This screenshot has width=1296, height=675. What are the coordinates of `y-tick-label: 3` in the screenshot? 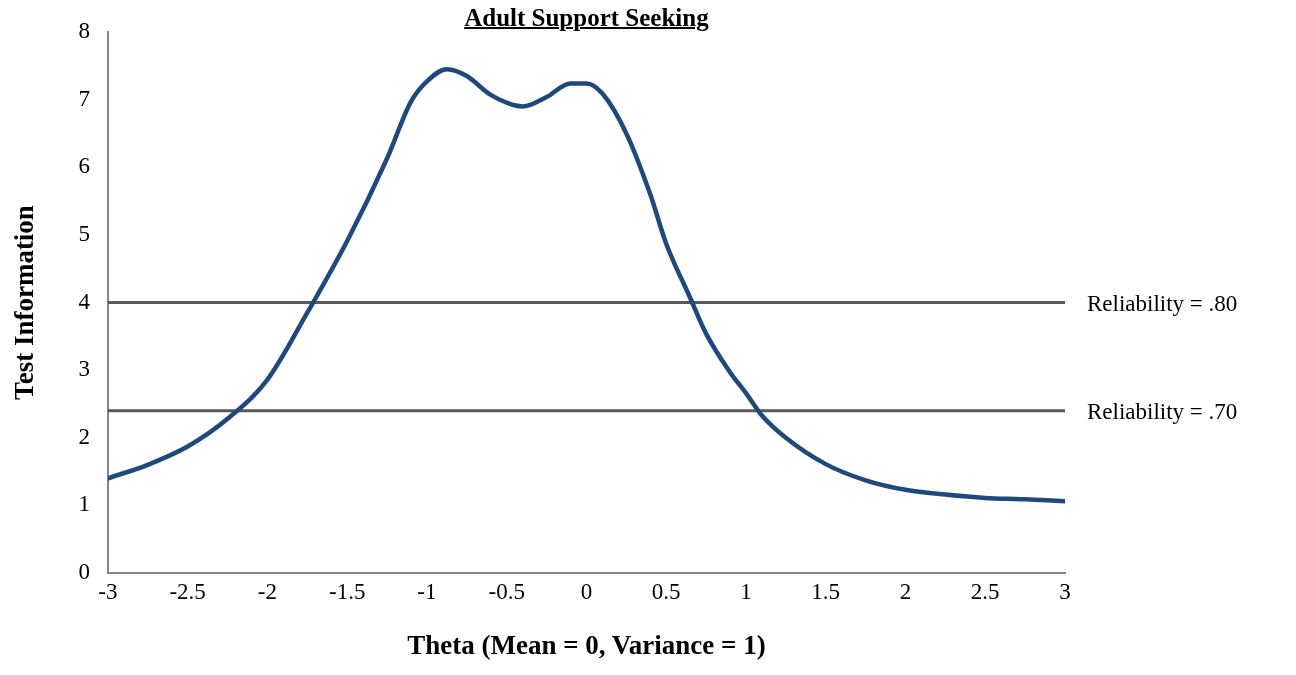 It's located at (84, 369).